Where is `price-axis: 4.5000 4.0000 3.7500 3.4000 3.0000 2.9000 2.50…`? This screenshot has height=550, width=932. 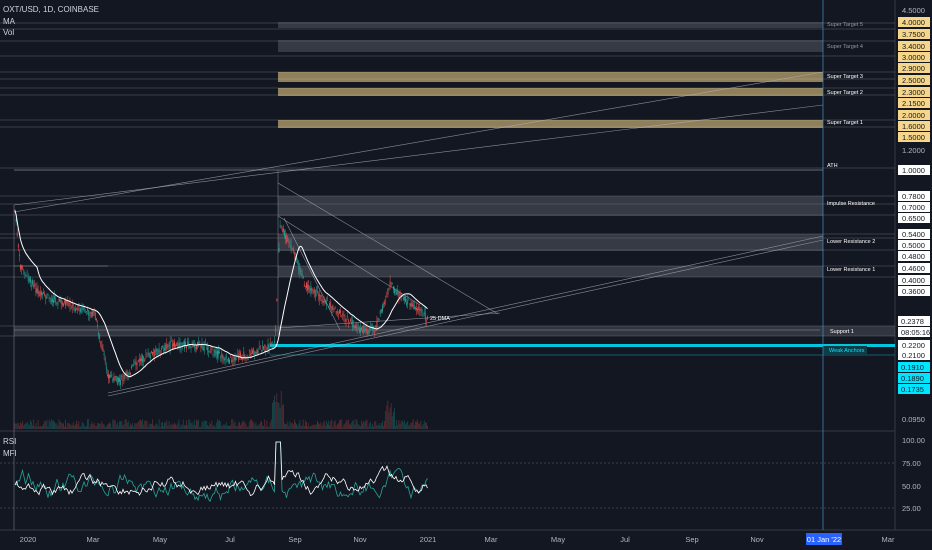
price-axis: 4.5000 4.0000 3.7500 3.4000 3.0000 2.9000 2.50… is located at coordinates (914, 259).